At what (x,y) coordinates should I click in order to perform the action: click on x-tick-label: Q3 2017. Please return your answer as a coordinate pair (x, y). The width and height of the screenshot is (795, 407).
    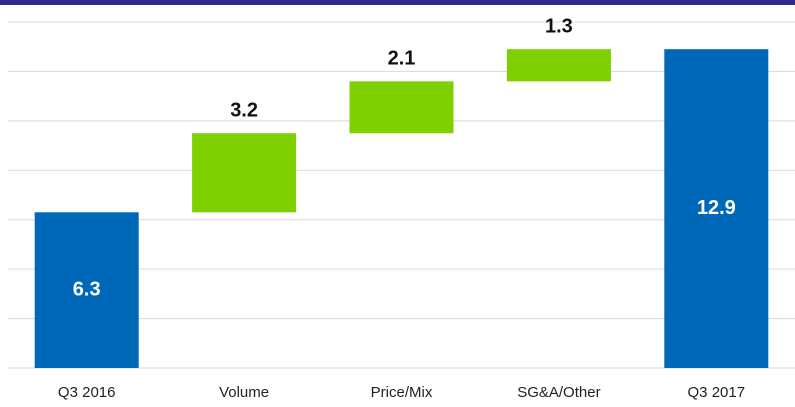
    Looking at the image, I should click on (717, 392).